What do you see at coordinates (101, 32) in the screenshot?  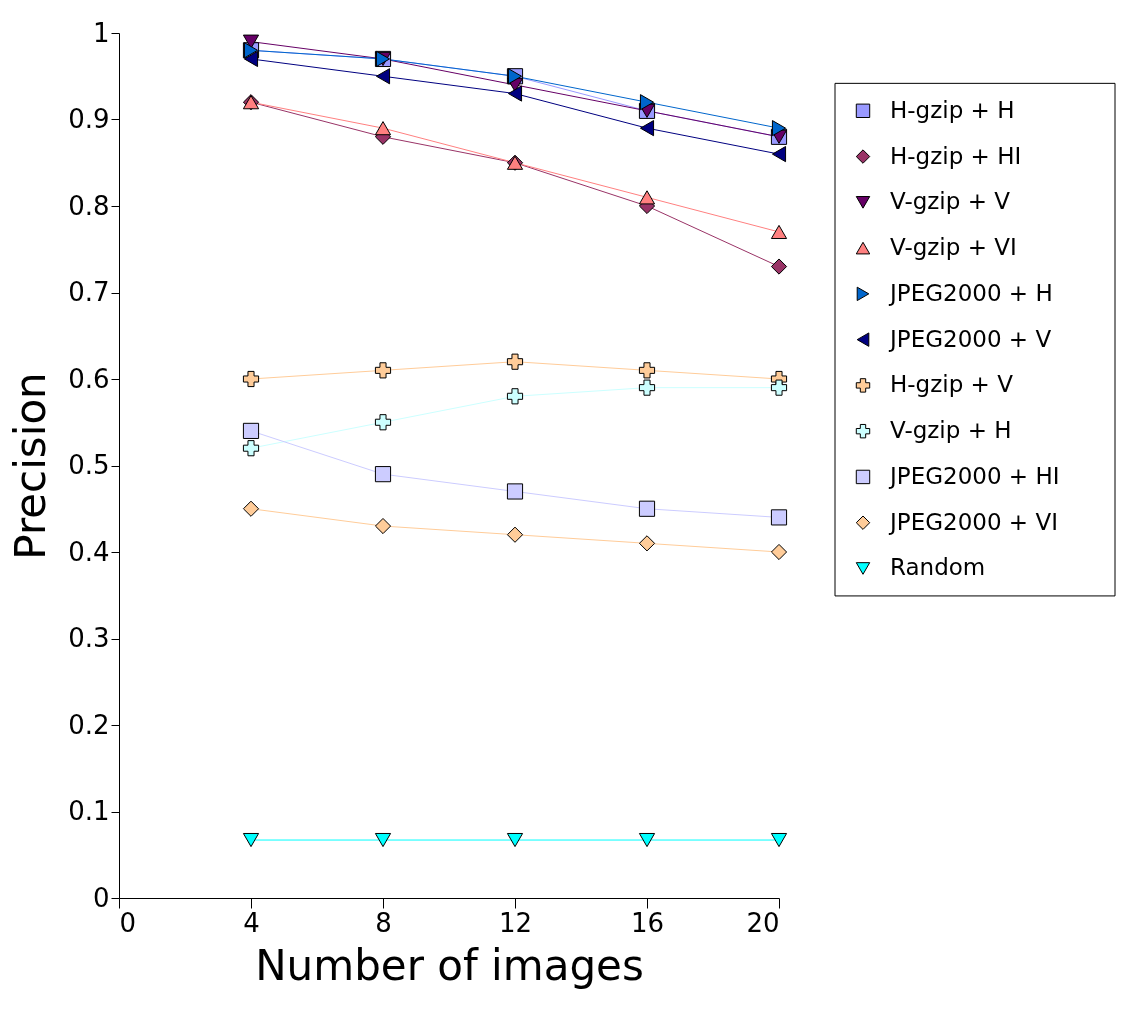 I see `y-tick-label: 1` at bounding box center [101, 32].